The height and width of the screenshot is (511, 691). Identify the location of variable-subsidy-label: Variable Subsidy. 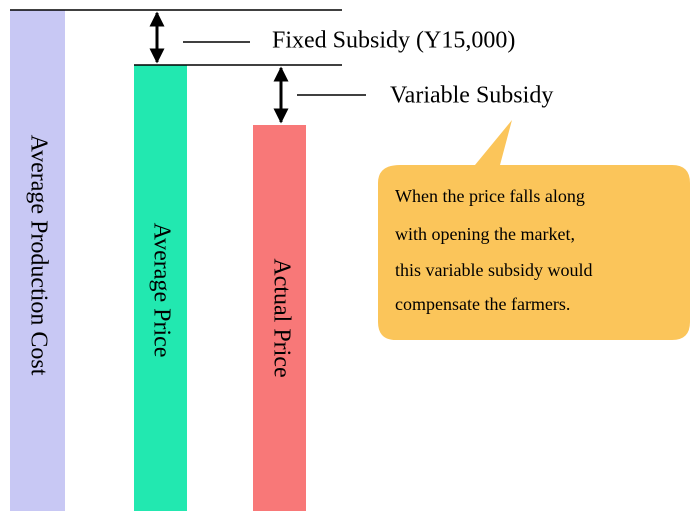
(471, 96).